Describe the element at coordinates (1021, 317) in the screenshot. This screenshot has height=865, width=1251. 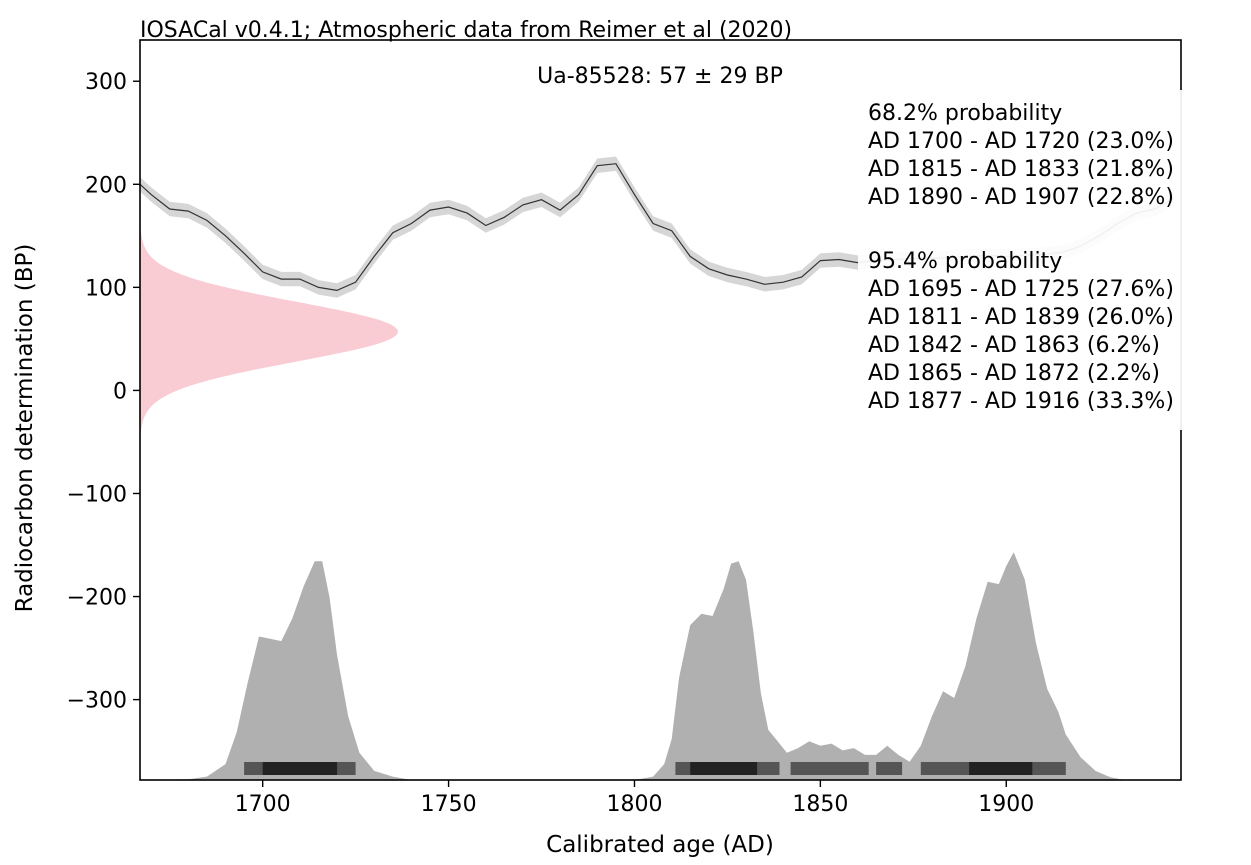
I see `ranges-95-line: AD 1811 - AD 1839 (26.0%)` at that location.